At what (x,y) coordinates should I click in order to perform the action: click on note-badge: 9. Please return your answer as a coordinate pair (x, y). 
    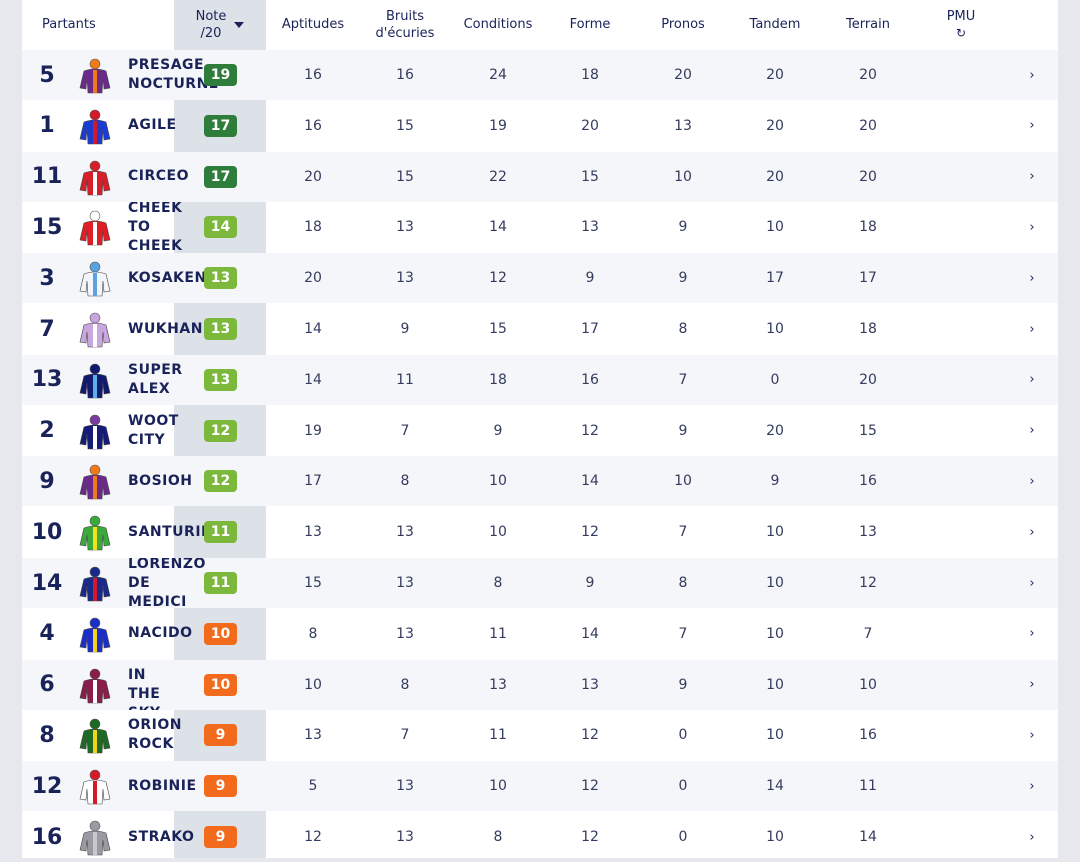
    Looking at the image, I should click on (220, 786).